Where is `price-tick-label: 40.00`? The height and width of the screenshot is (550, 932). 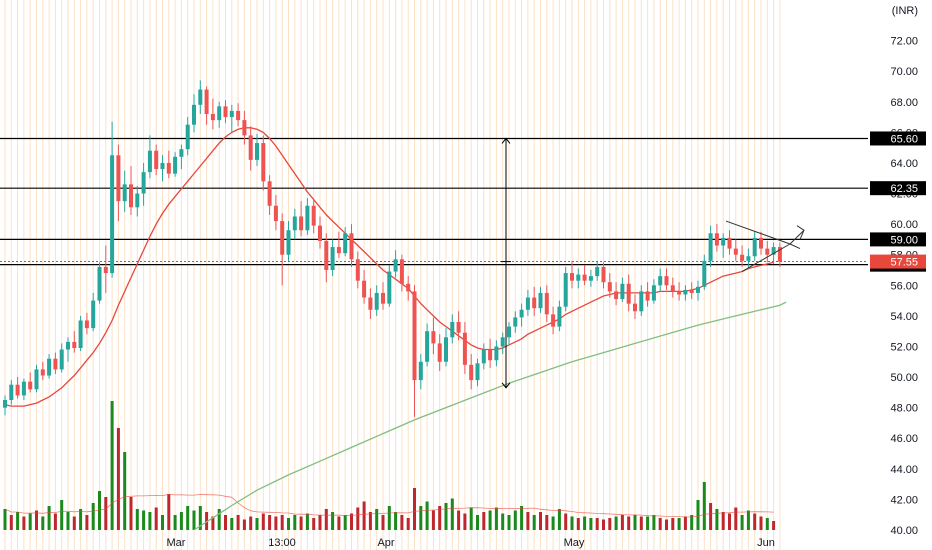
price-tick-label: 40.00 is located at coordinates (904, 531).